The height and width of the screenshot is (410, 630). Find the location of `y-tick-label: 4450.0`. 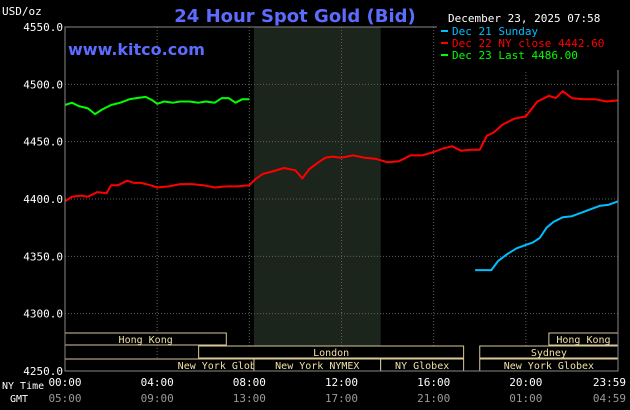

y-tick-label: 4450.0 is located at coordinates (43, 142).